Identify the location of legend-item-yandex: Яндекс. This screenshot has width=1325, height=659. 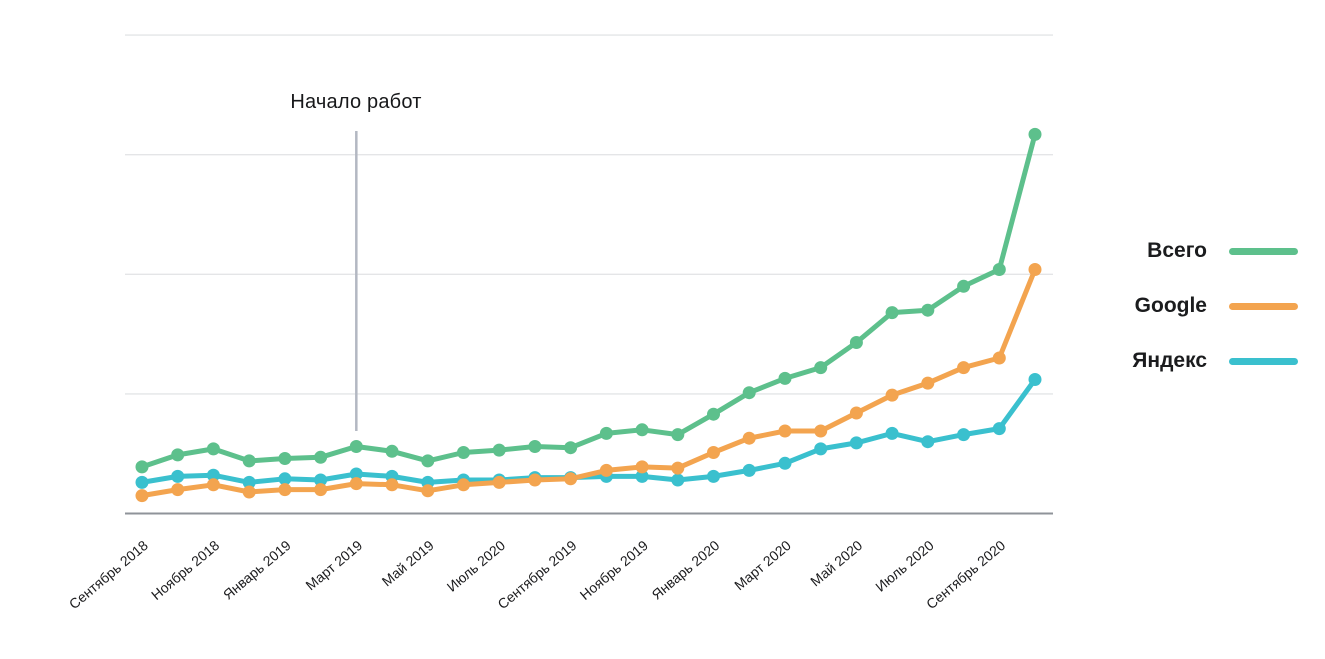
(1198, 361).